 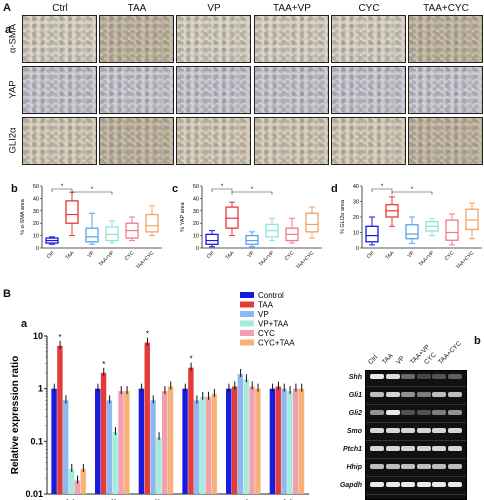 What do you see at coordinates (208, 445) in the screenshot?
I see `bar-Smo-CYC` at bounding box center [208, 445].